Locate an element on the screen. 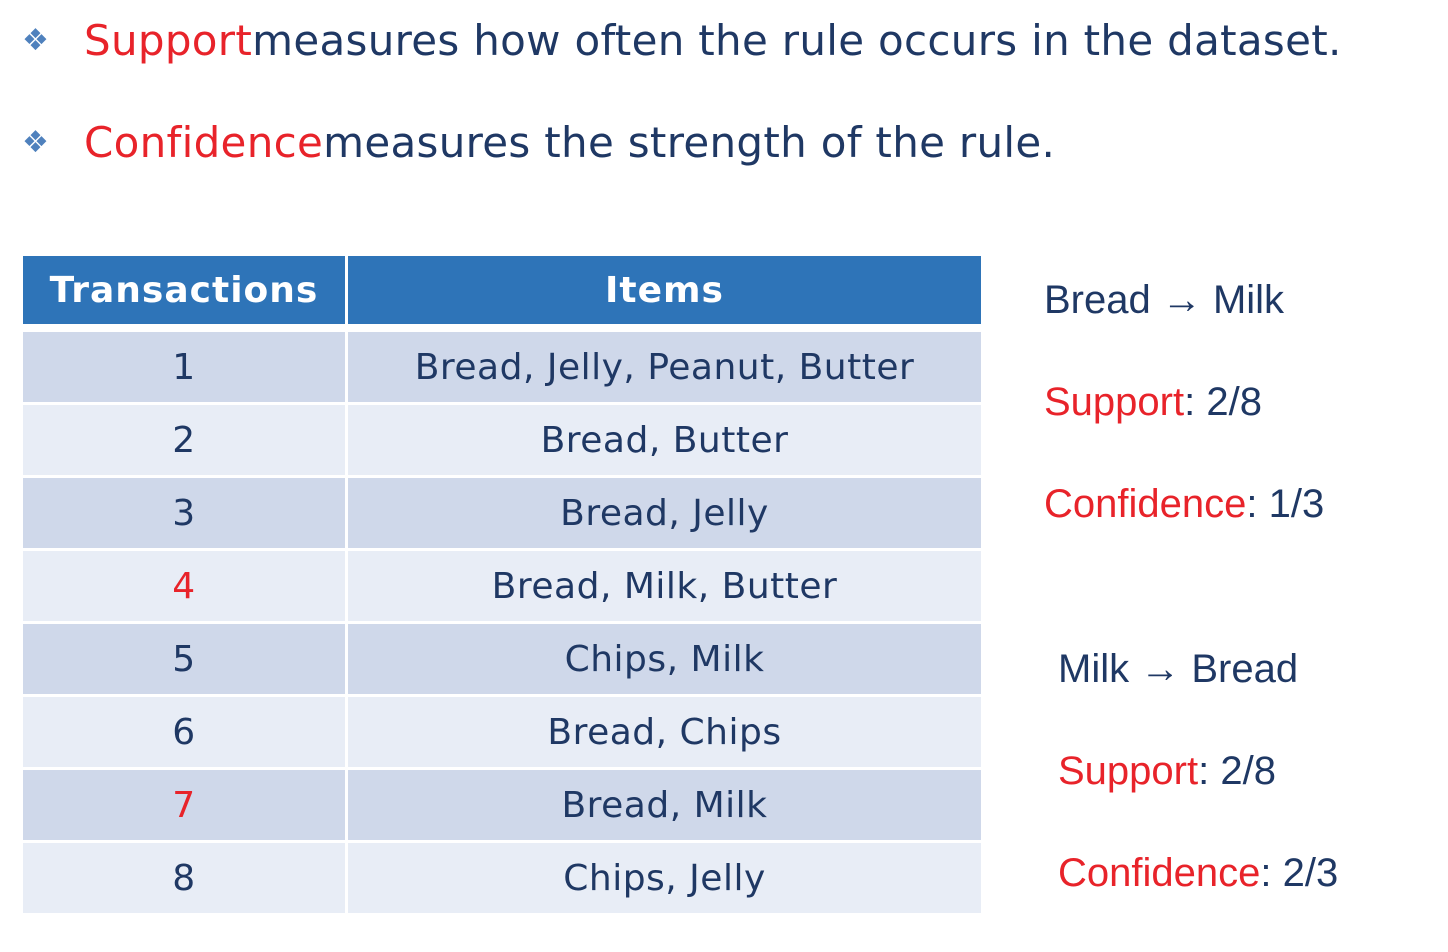 The image size is (1448, 952). transaction-id: 3 is located at coordinates (184, 513).